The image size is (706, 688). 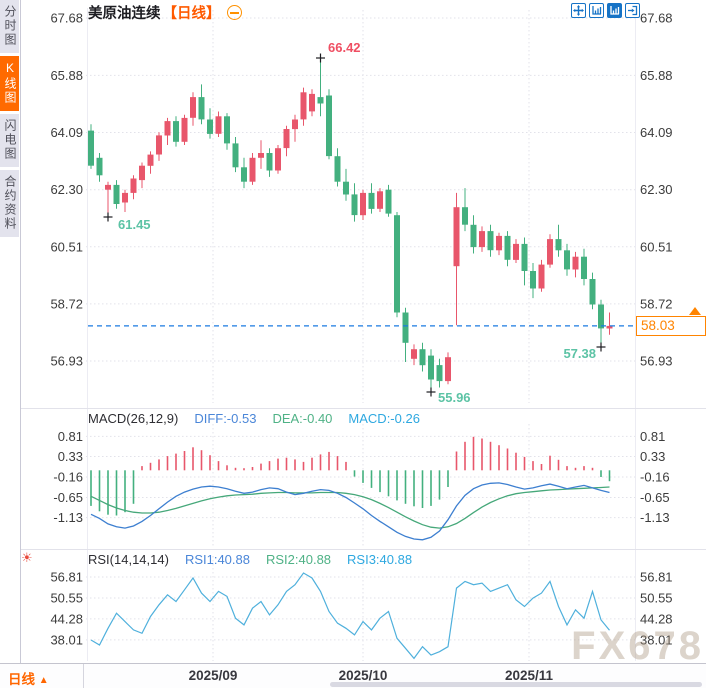 I want to click on crosshair-move-icon, so click(x=578, y=10).